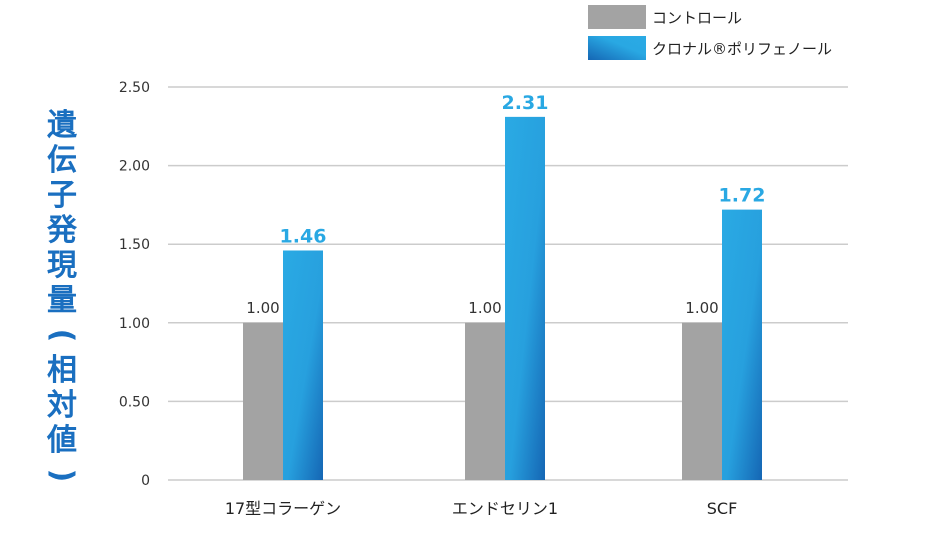  What do you see at coordinates (283, 508) in the screenshot?
I see `x-category-label: 17型コラーゲン` at bounding box center [283, 508].